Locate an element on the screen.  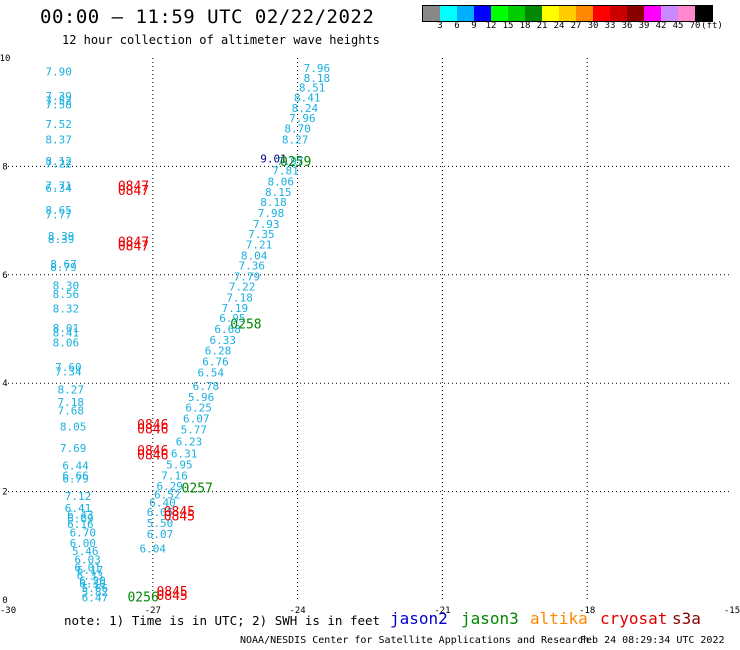
wave-height-value: 6.17 is located at coordinates (90, 570).